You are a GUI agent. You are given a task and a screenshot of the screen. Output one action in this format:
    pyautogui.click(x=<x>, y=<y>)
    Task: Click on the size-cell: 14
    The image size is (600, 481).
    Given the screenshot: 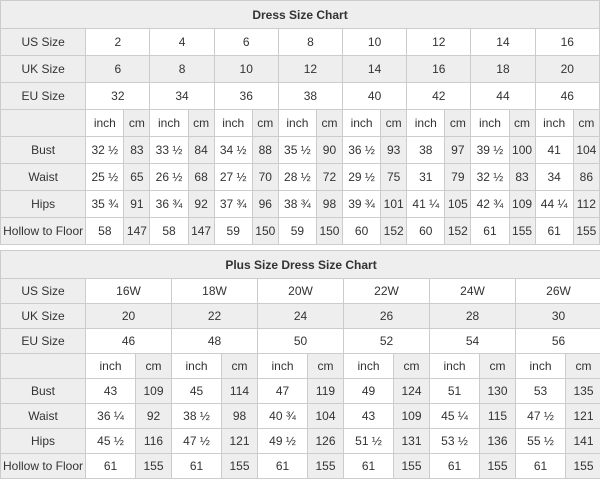 What is the action you would take?
    pyautogui.click(x=375, y=69)
    